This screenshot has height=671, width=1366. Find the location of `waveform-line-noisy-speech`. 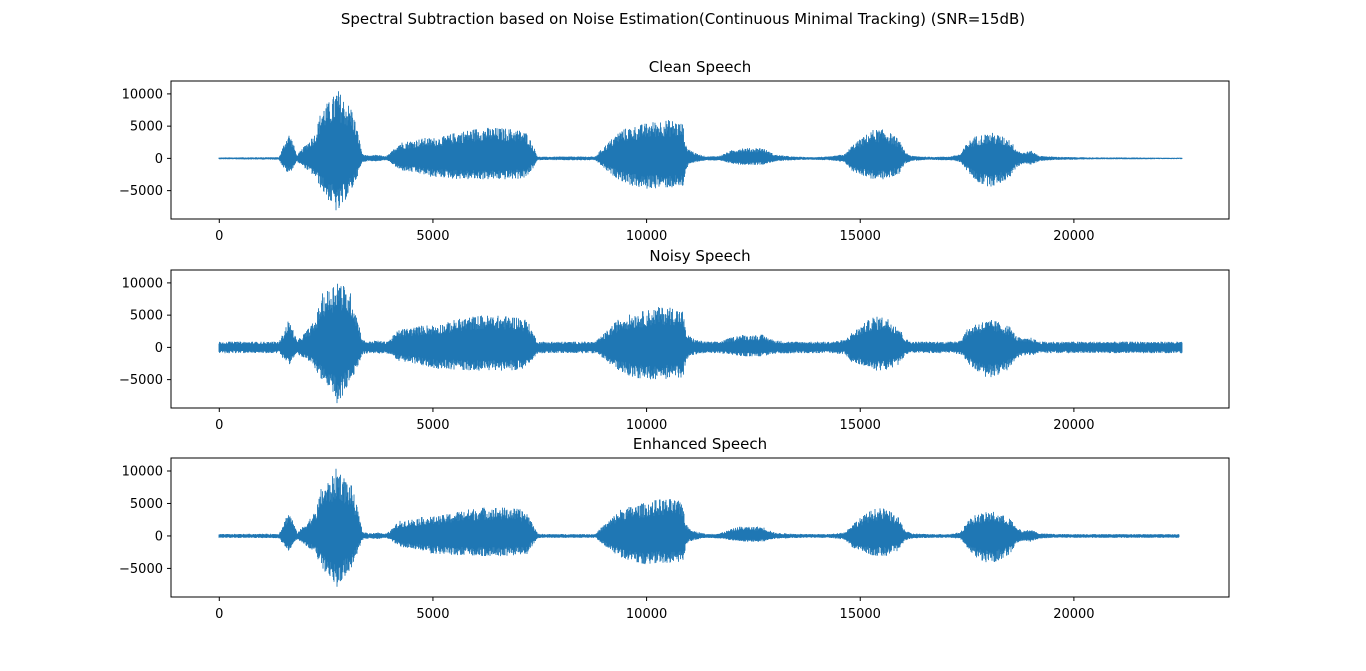

waveform-line-noisy-speech is located at coordinates (700, 343).